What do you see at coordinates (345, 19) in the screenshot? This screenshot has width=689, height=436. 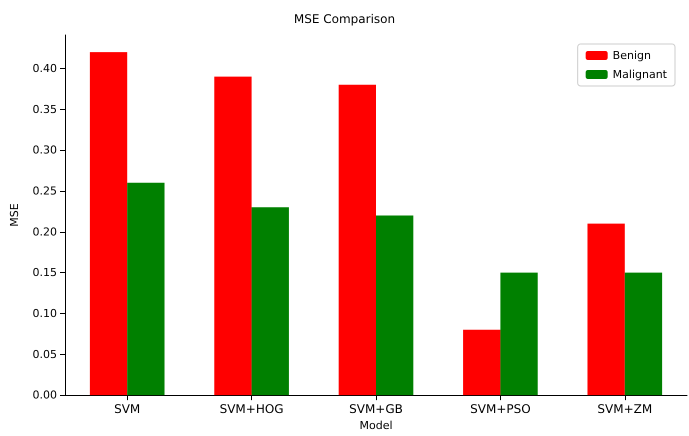 I see `chart-title: MSE Comparison` at bounding box center [345, 19].